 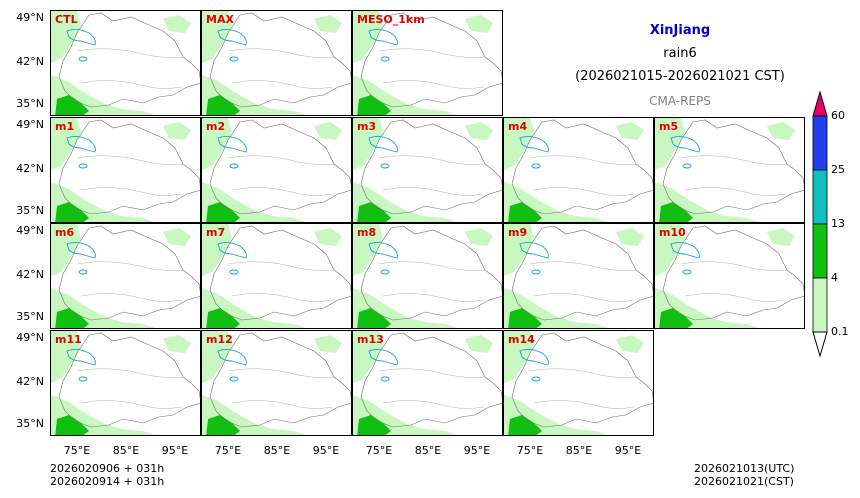 What do you see at coordinates (367, 126) in the screenshot?
I see `panel-label: m3` at bounding box center [367, 126].